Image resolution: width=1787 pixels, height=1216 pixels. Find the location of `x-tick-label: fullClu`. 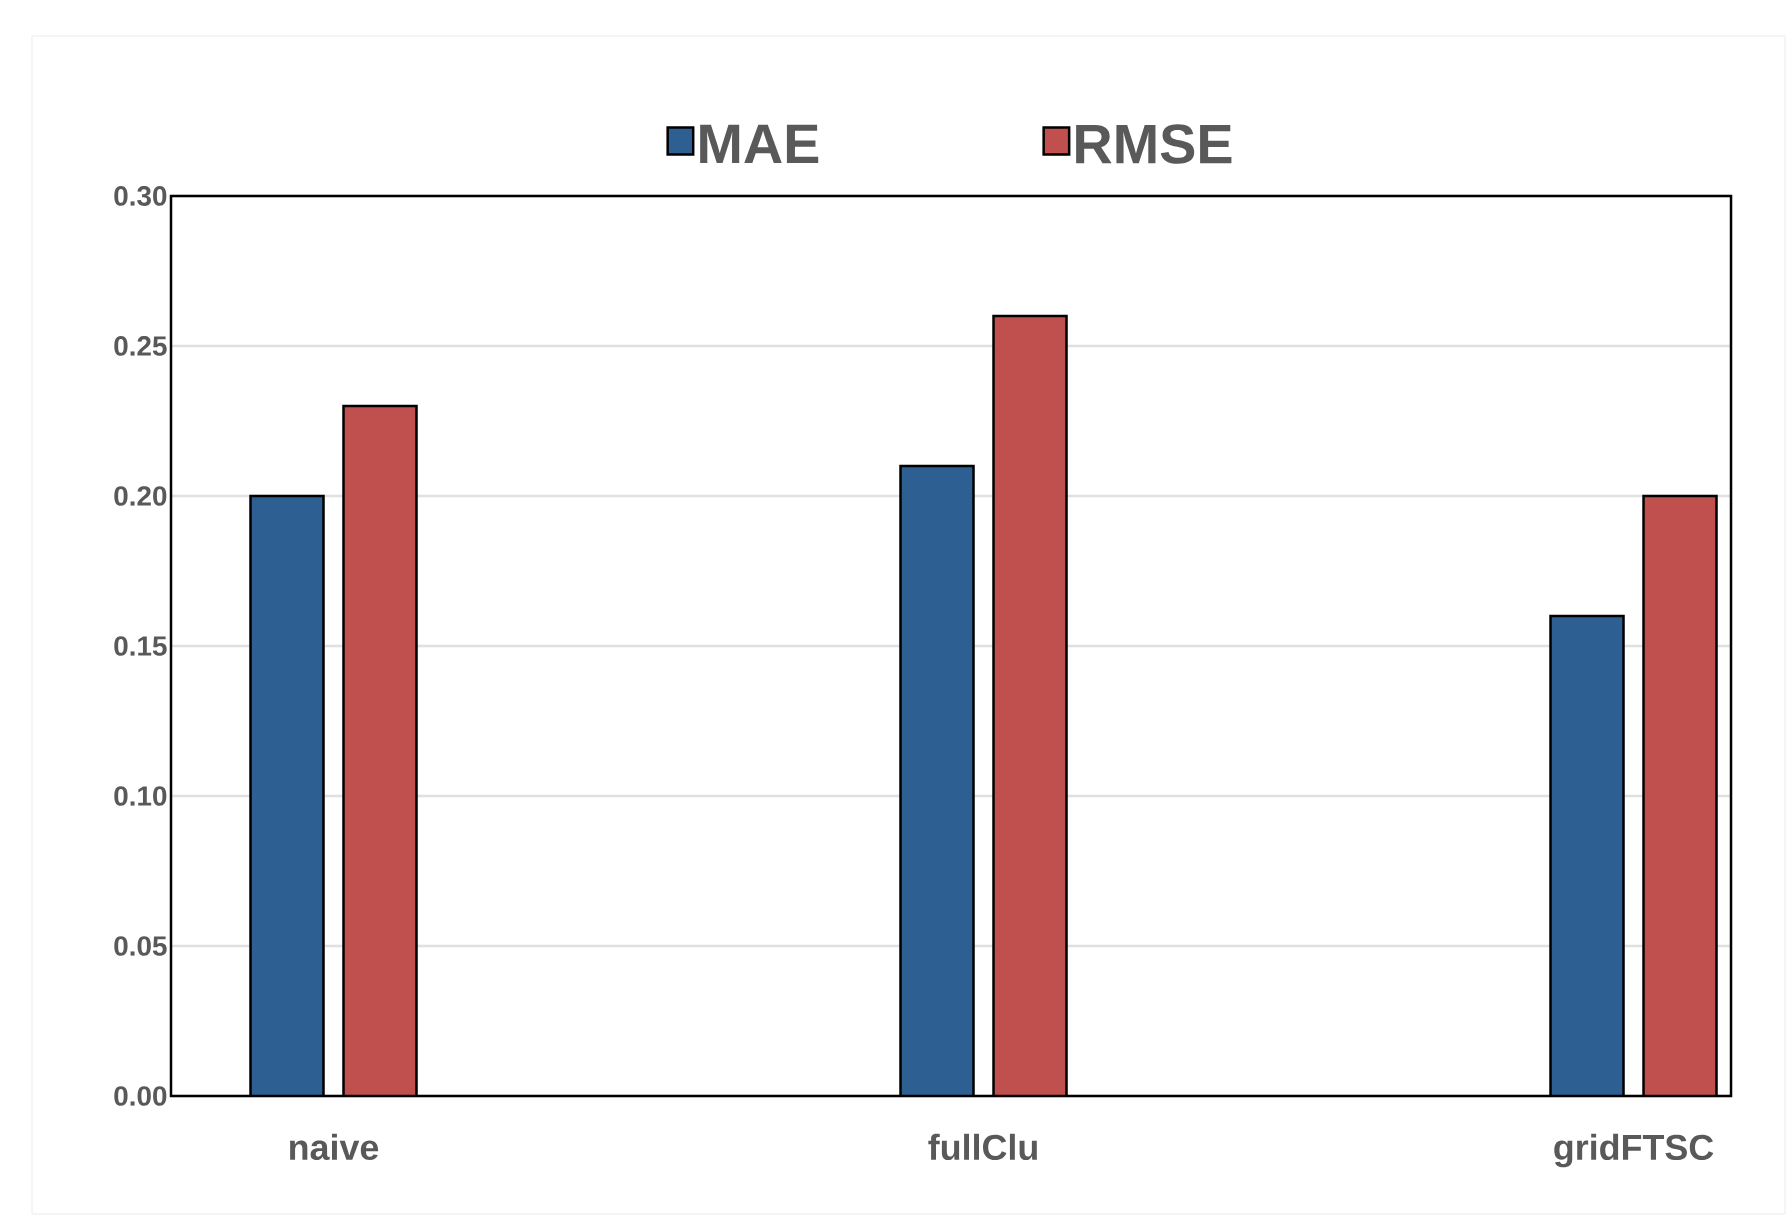

x-tick-label: fullClu is located at coordinates (982, 1147).